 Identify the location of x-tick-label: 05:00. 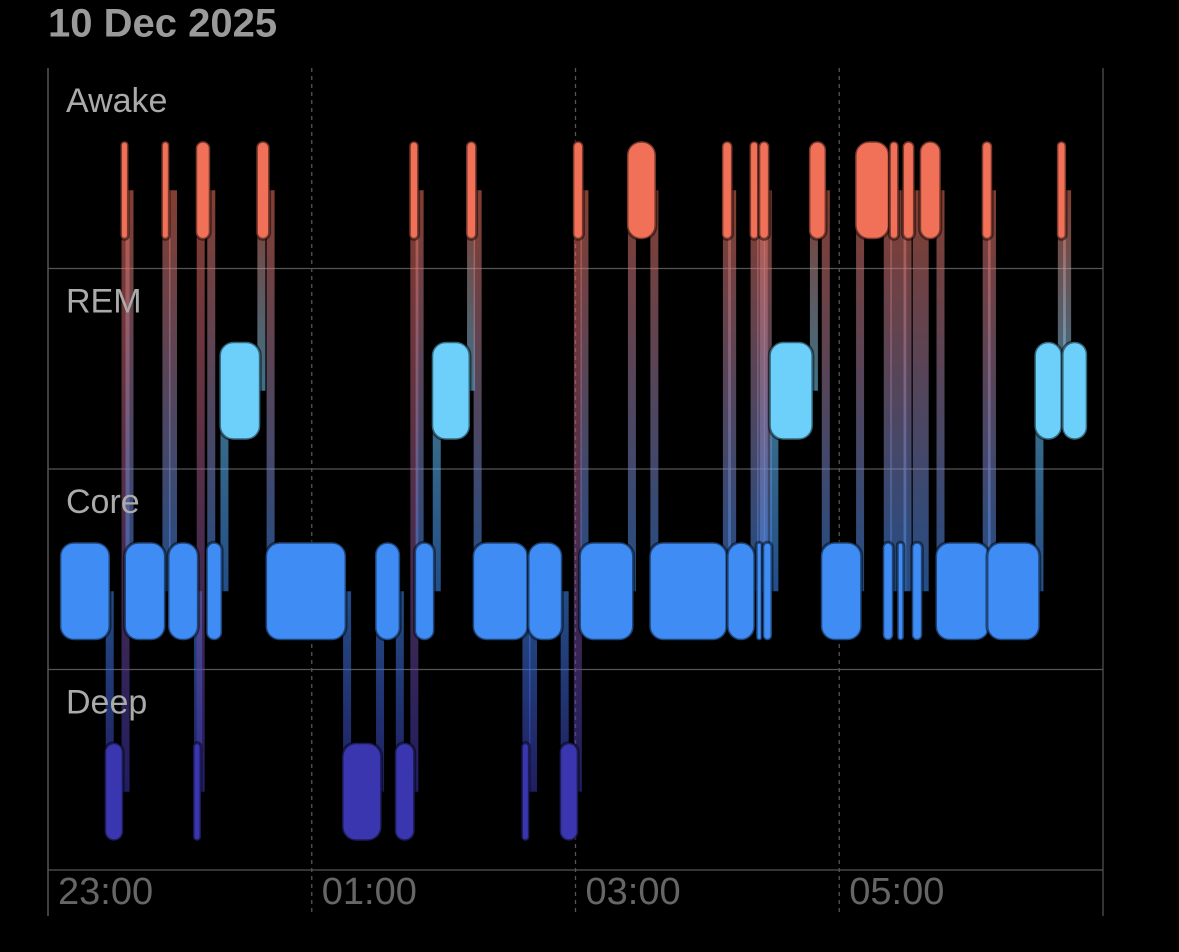
(896, 892).